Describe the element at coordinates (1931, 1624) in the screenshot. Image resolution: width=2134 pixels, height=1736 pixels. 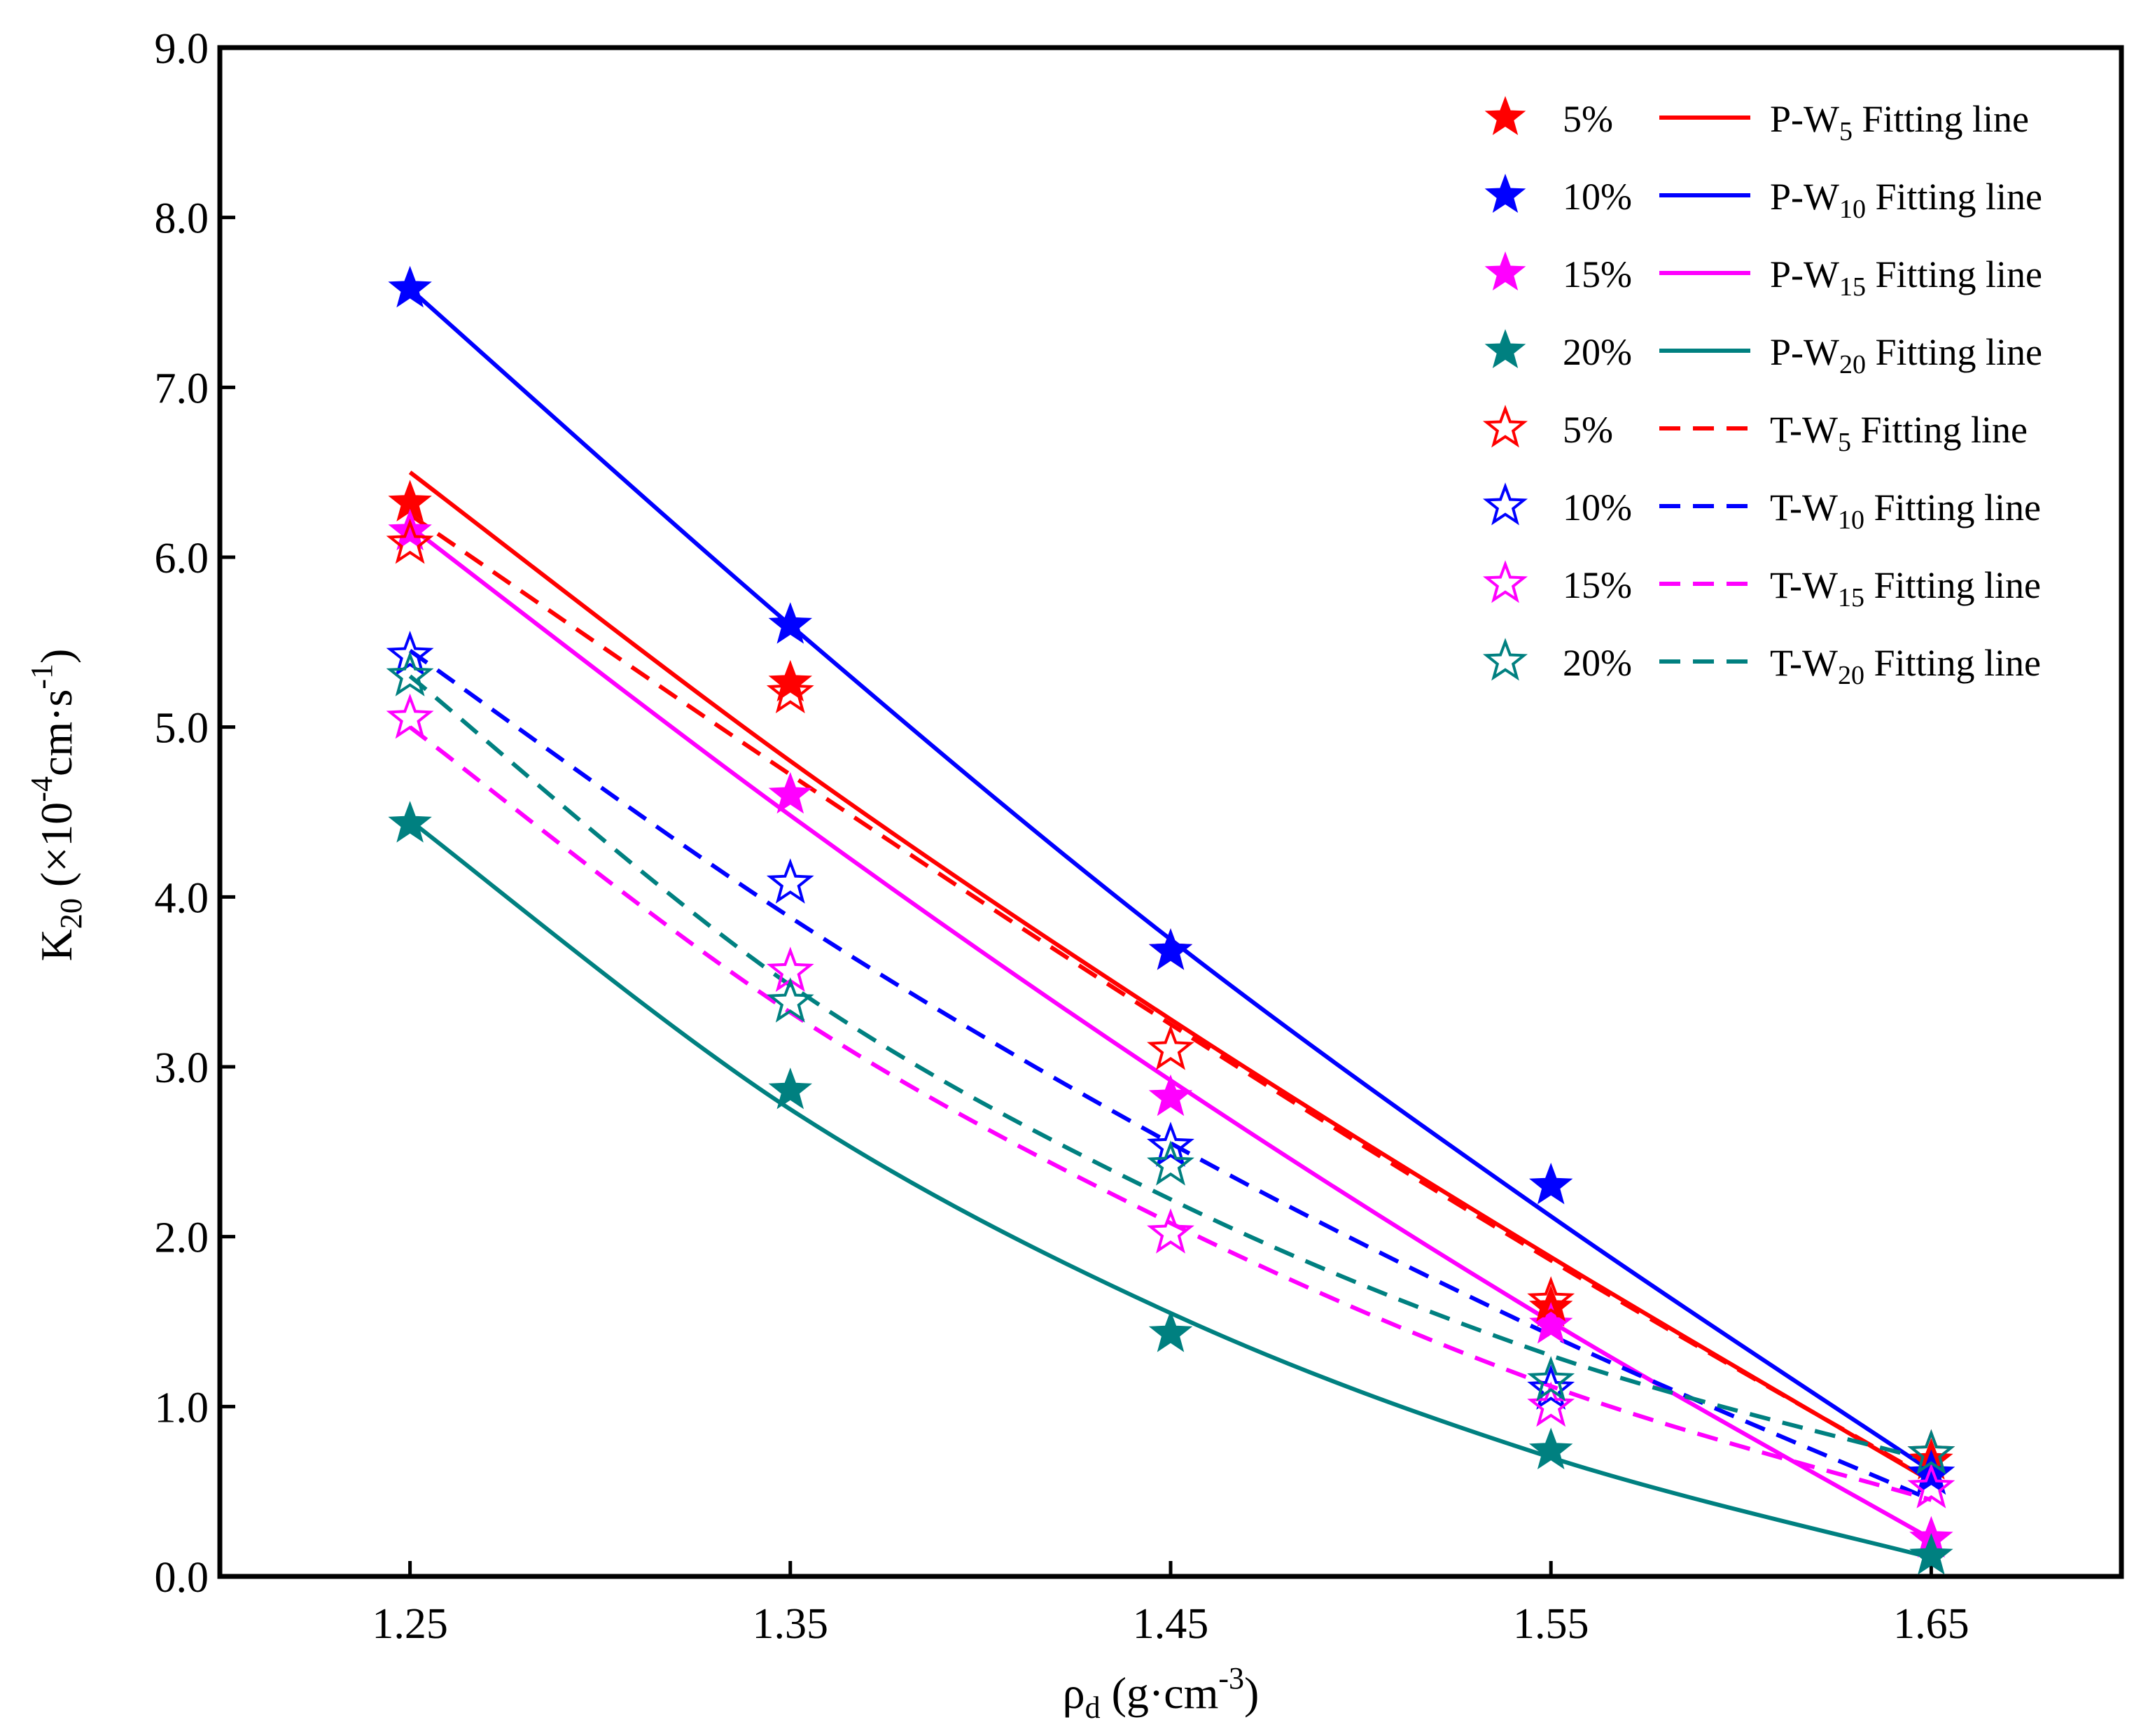
I see `x-tick-label: 1.65` at that location.